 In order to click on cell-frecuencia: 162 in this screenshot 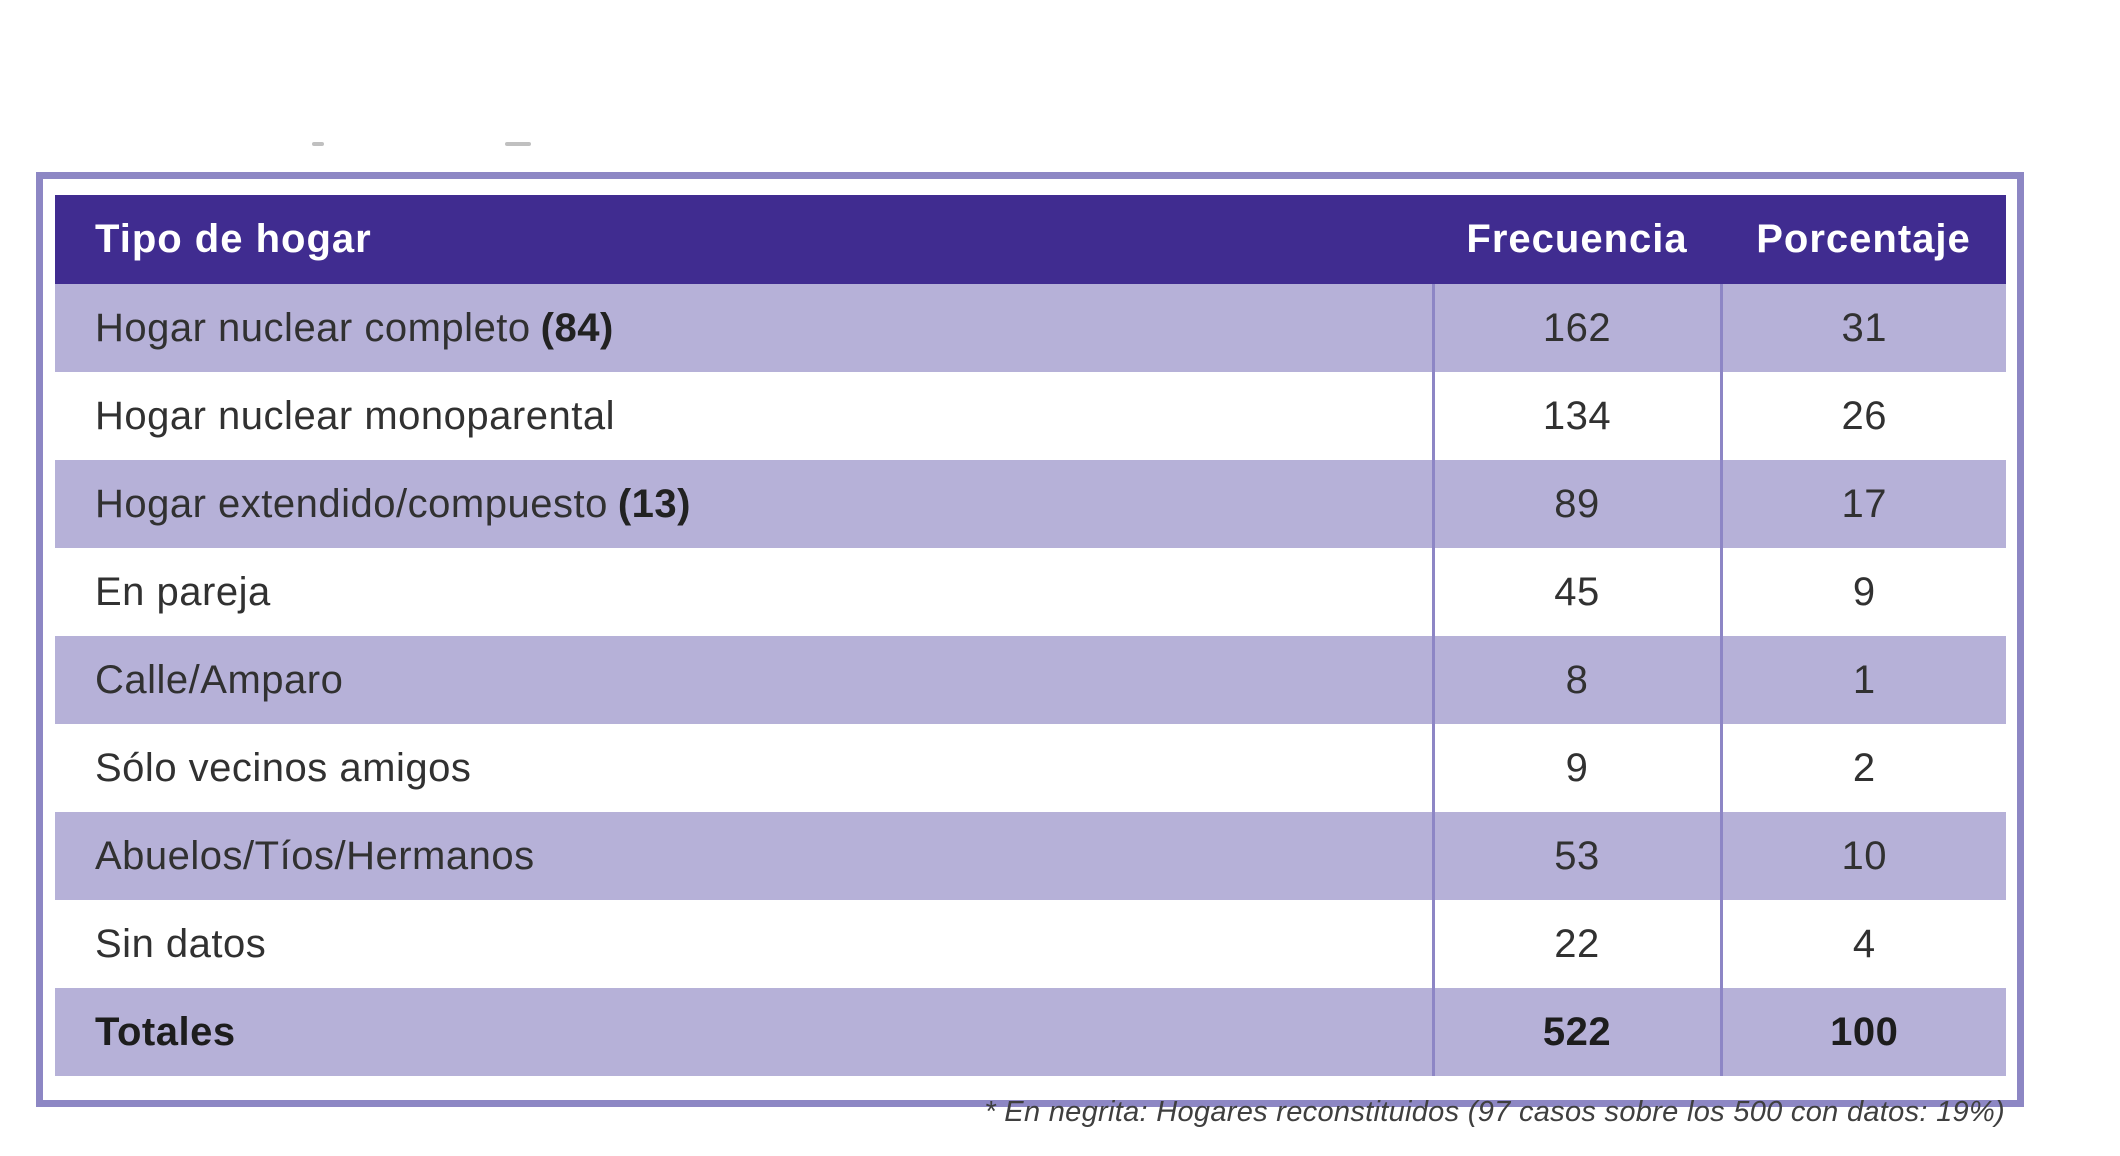, I will do `click(1576, 328)`.